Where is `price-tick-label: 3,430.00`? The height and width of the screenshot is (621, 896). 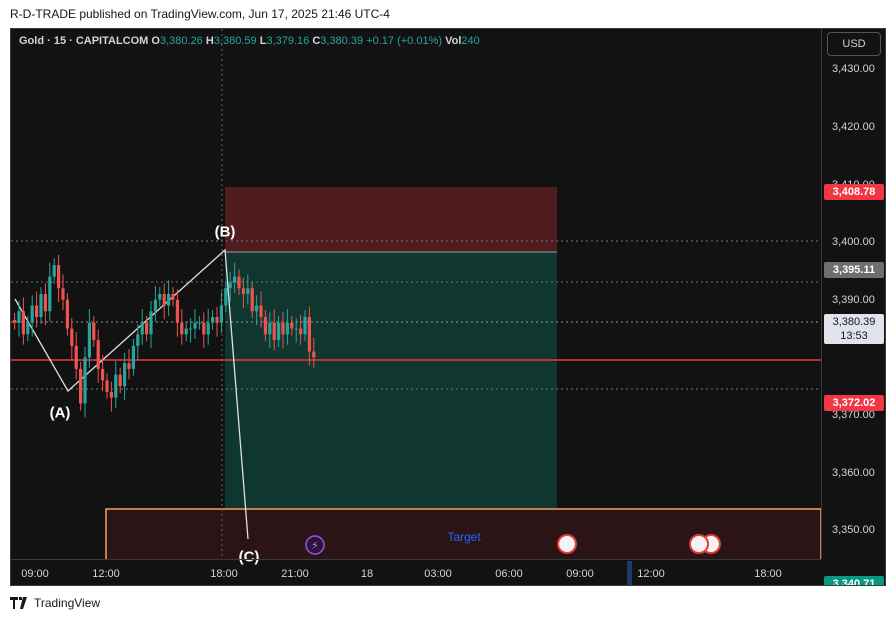
price-tick-label: 3,430.00 is located at coordinates (853, 69).